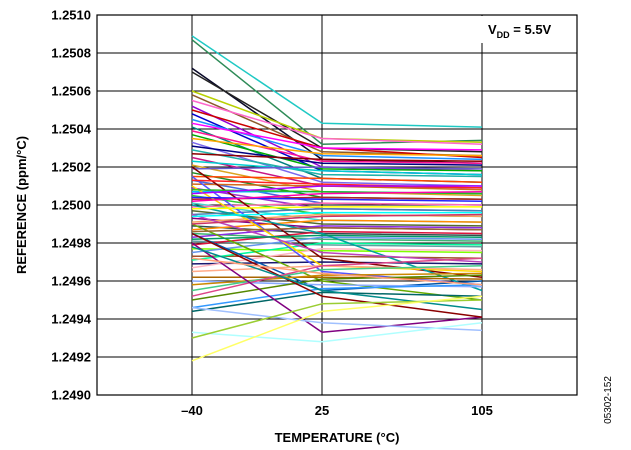 This screenshot has height=450, width=631. I want to click on y-tick-label: 1.2494, so click(71, 319).